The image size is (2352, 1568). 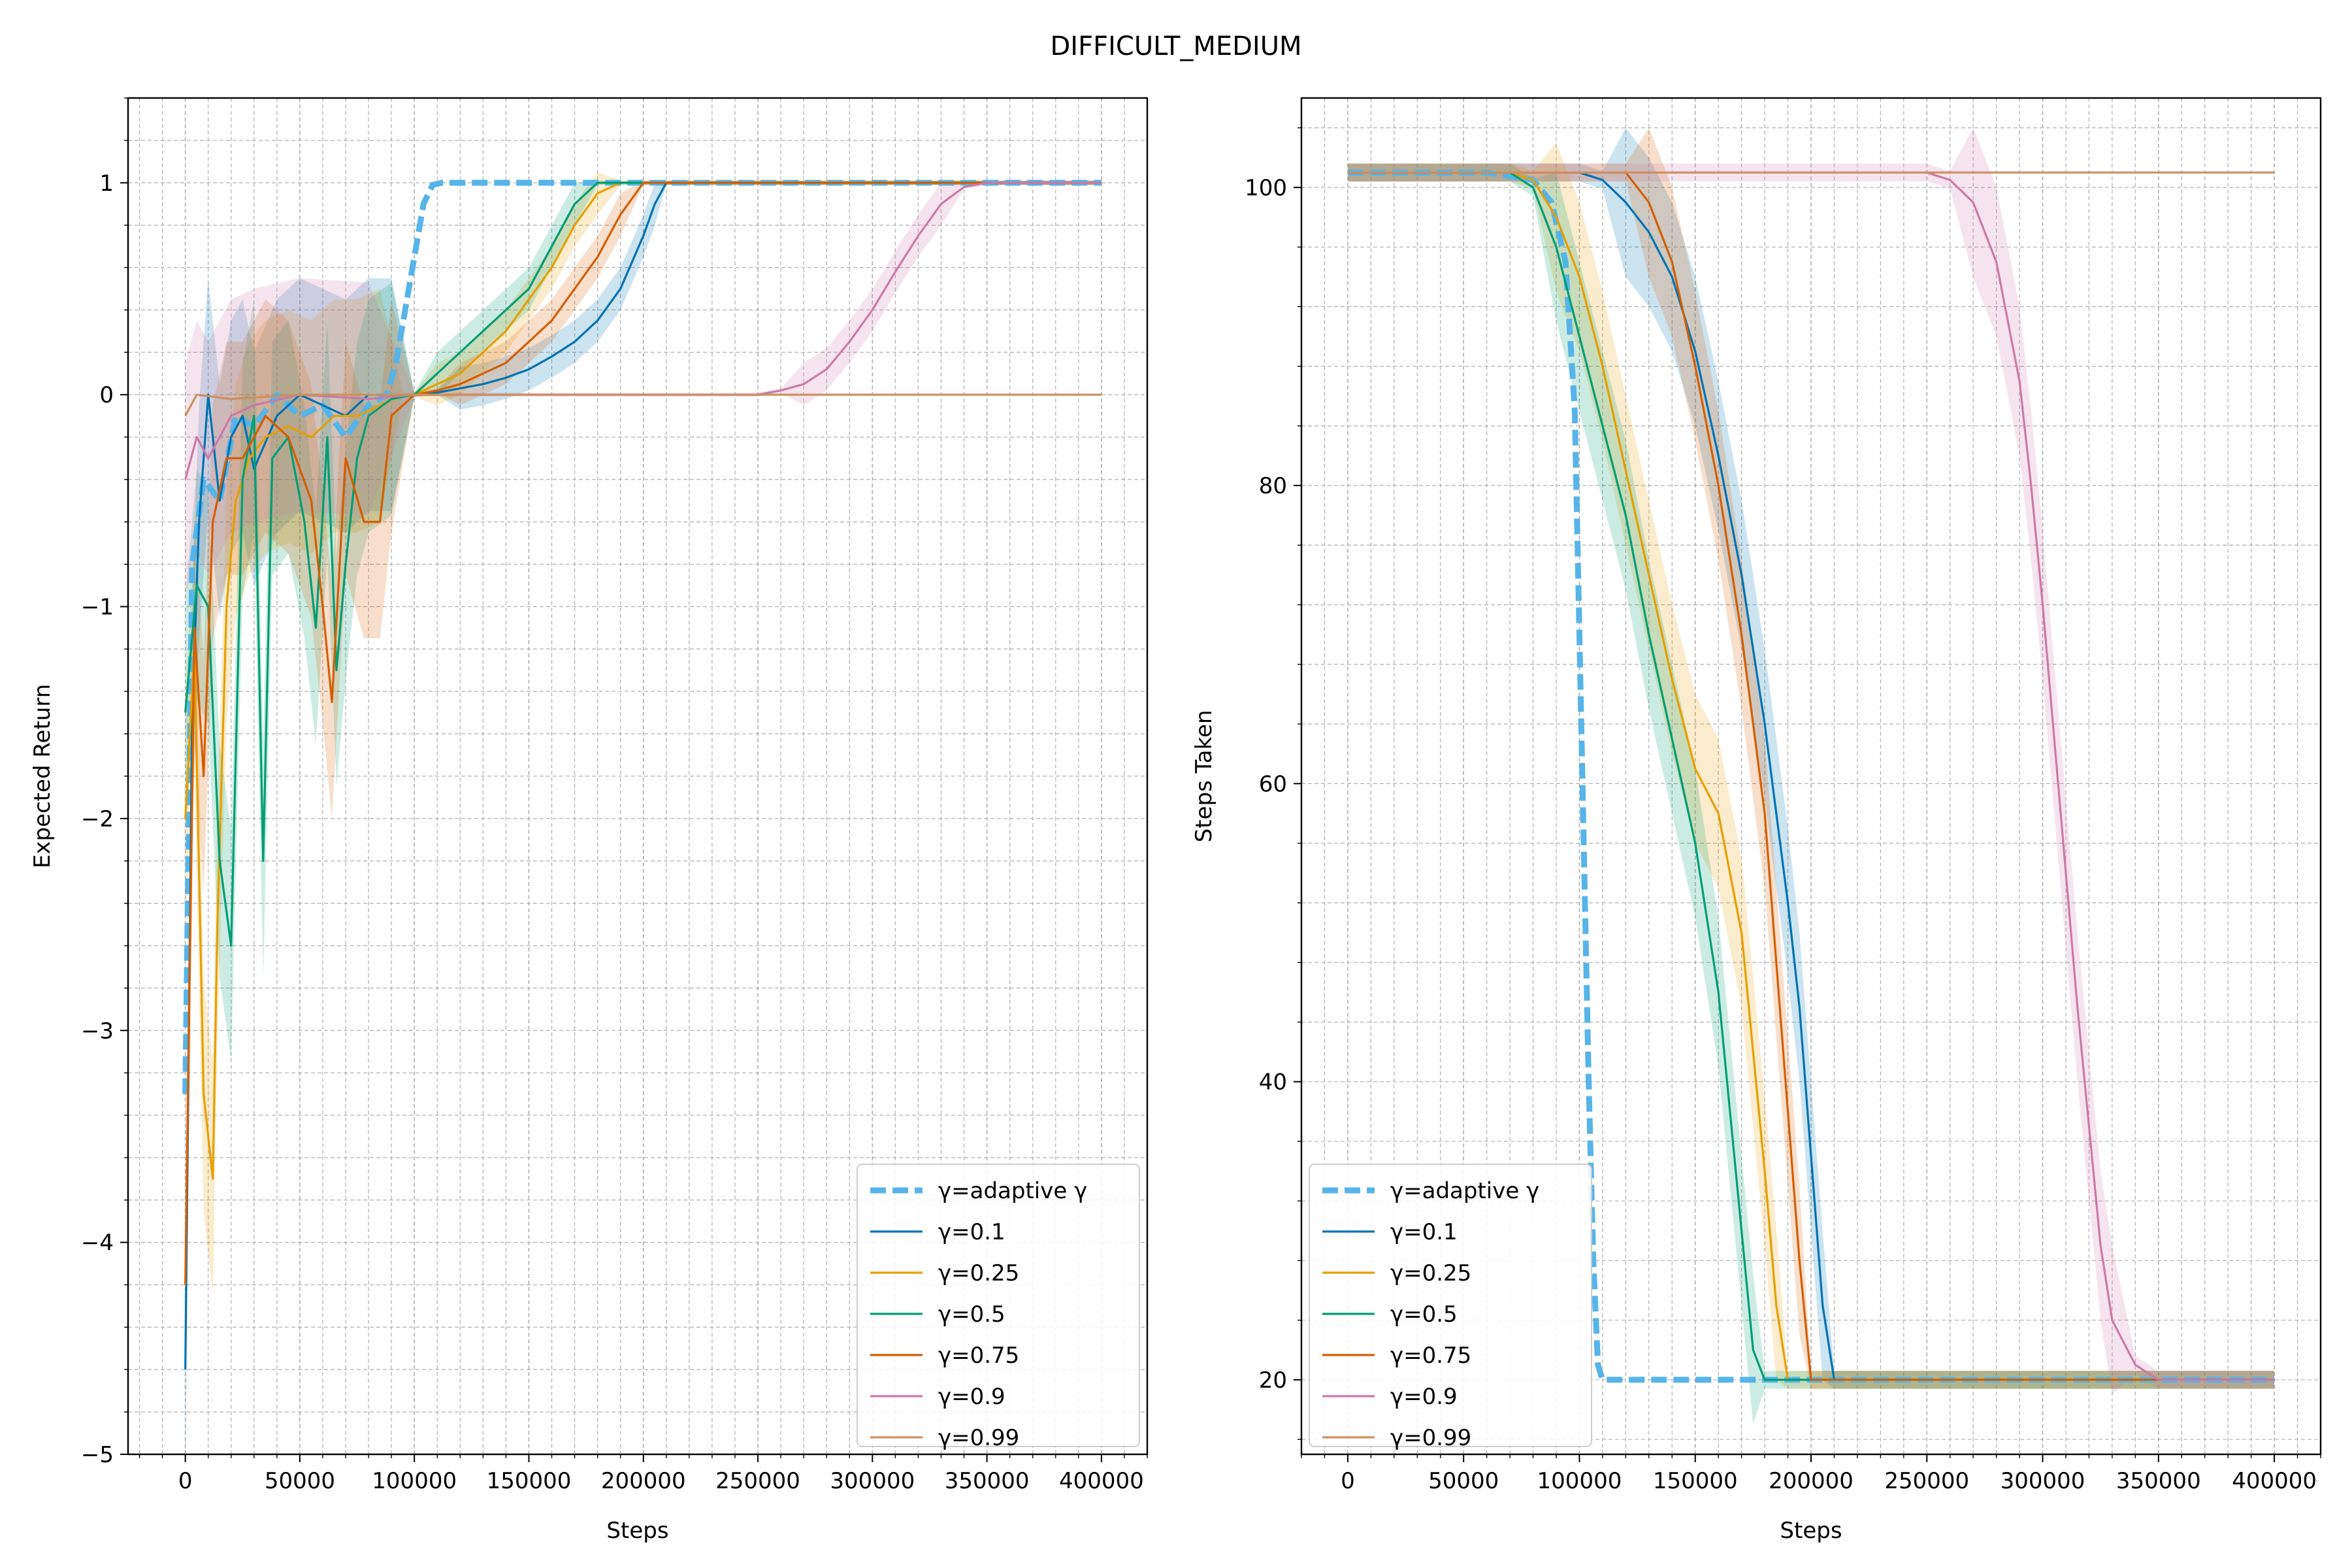 What do you see at coordinates (97, 819) in the screenshot?
I see `left-y-tick-label: −2` at bounding box center [97, 819].